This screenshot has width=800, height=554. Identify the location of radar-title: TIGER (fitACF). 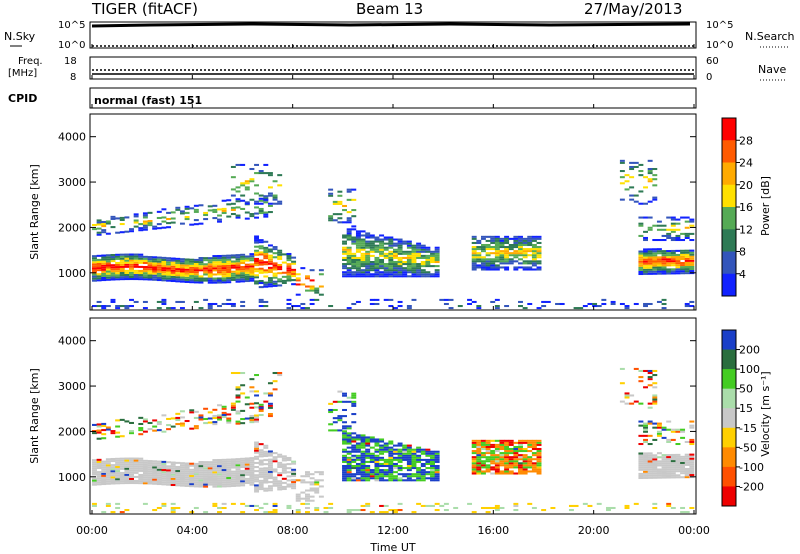
(145, 9).